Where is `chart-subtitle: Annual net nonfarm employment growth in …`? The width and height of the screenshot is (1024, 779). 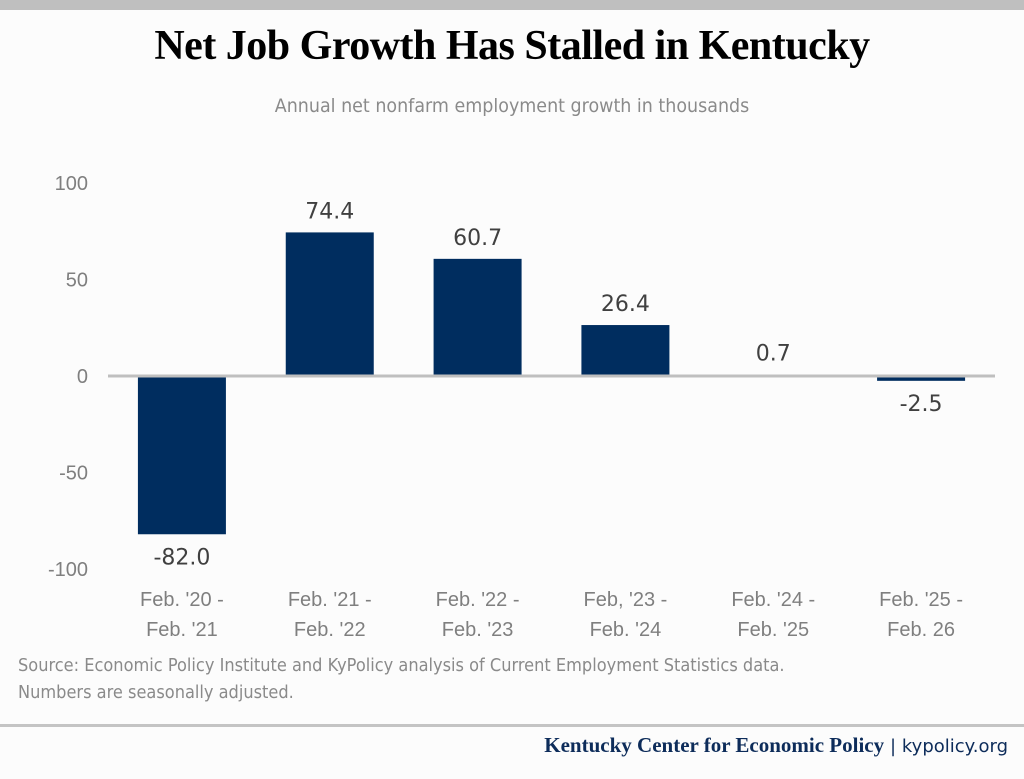 chart-subtitle: Annual net nonfarm employment growth in … is located at coordinates (512, 106).